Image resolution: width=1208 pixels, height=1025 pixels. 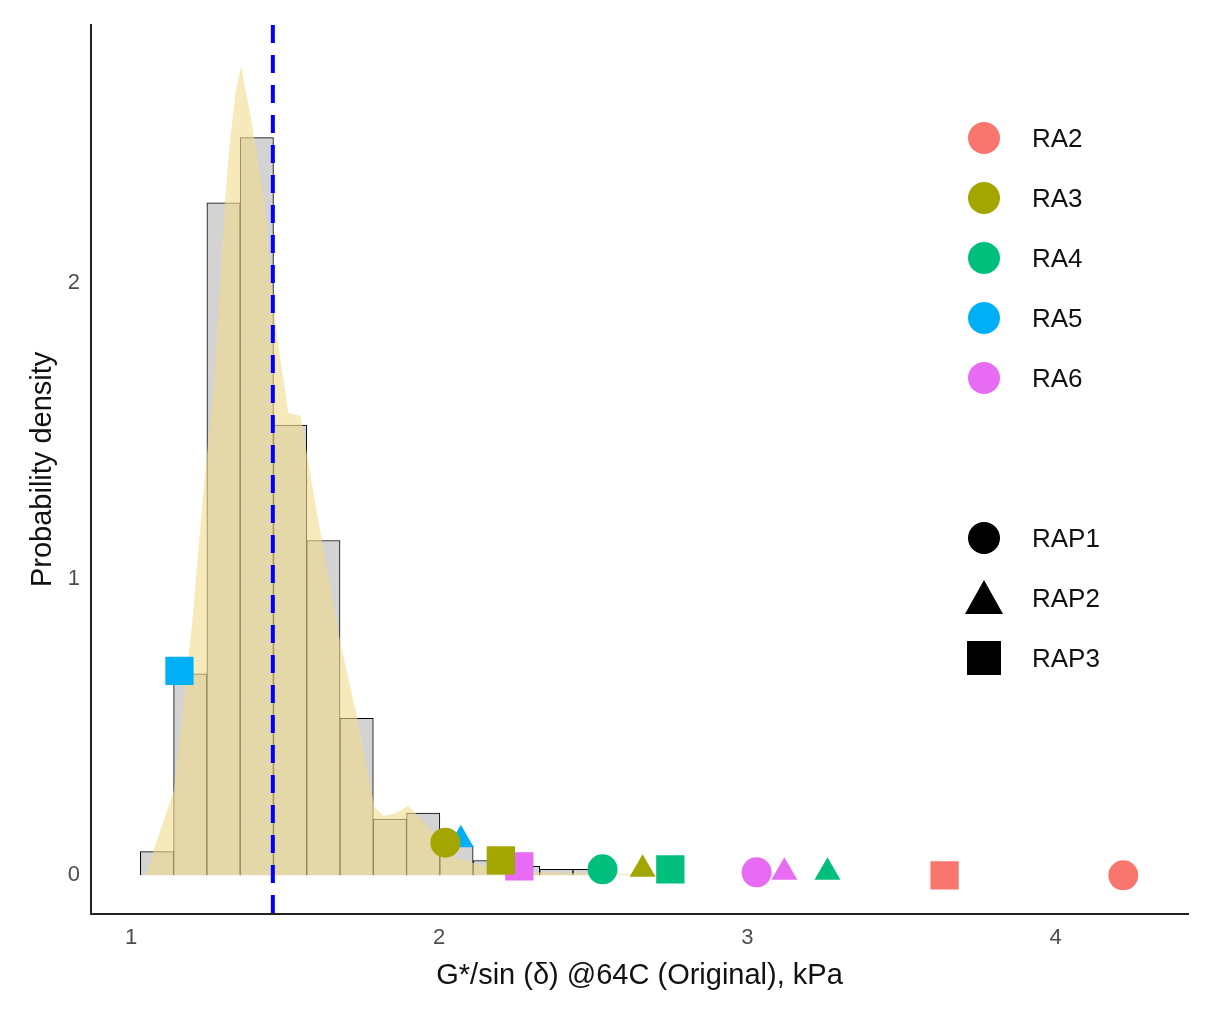 I want to click on x-axis-title: G*/sin (δ) @64C (Original), kPa, so click(x=640, y=973).